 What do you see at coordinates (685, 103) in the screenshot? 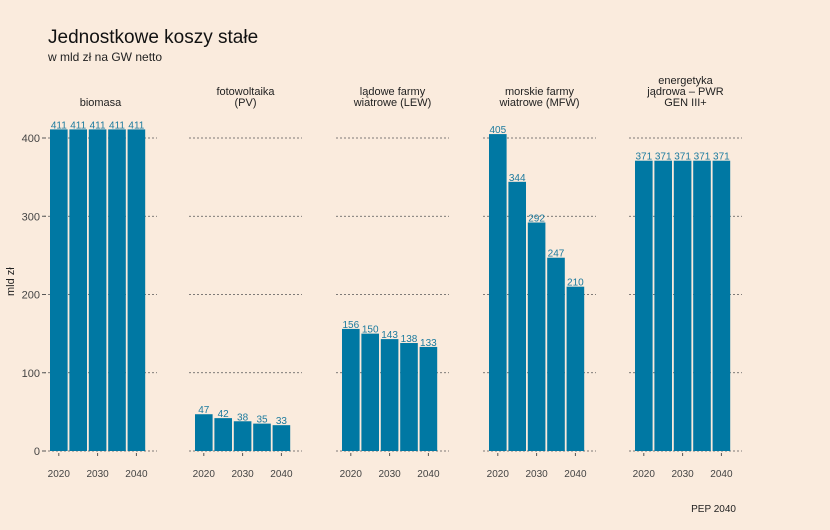
I see `panel-title: GEN III+` at bounding box center [685, 103].